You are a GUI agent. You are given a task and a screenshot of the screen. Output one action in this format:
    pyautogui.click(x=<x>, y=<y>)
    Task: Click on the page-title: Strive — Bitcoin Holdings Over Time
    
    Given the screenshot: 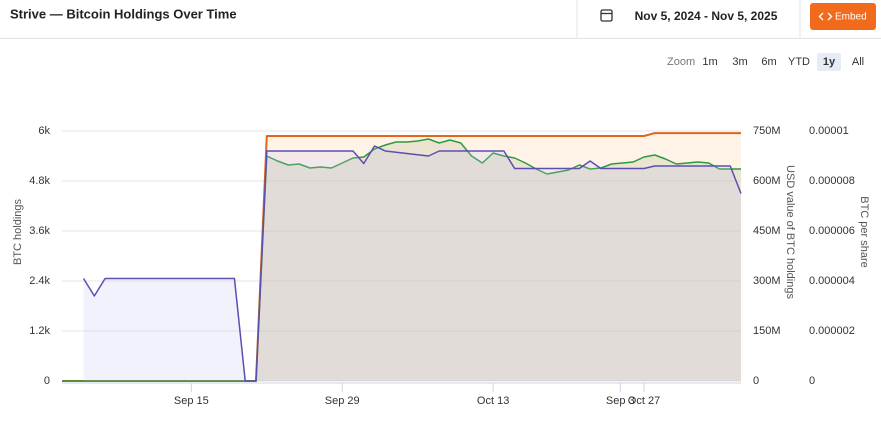 What is the action you would take?
    pyautogui.click(x=123, y=13)
    